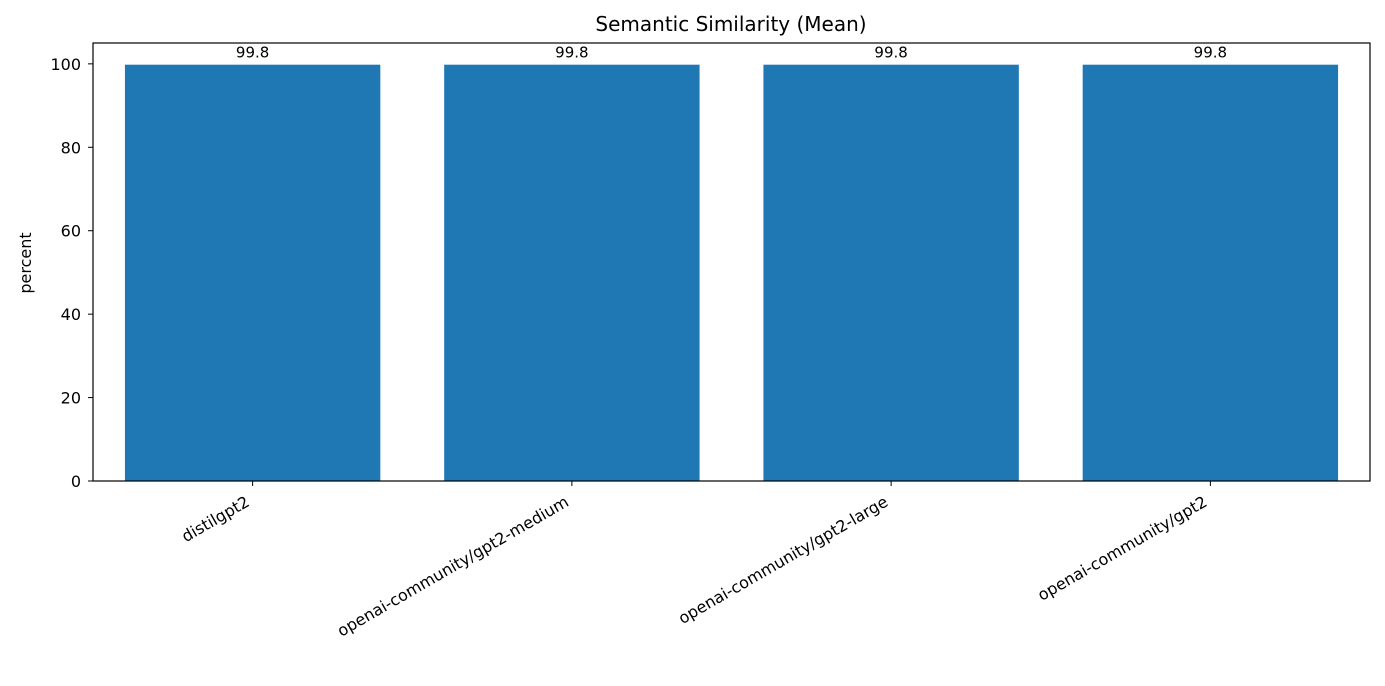 Image resolution: width=1385 pixels, height=686 pixels. I want to click on x-tick-label-2: openai-community/gpt2-medium, so click(453, 566).